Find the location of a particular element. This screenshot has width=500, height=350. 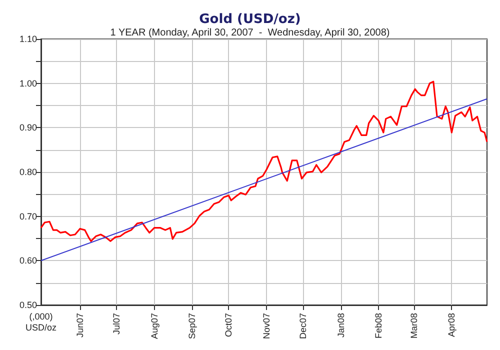

x-tick-label: Sep07 is located at coordinates (192, 326).